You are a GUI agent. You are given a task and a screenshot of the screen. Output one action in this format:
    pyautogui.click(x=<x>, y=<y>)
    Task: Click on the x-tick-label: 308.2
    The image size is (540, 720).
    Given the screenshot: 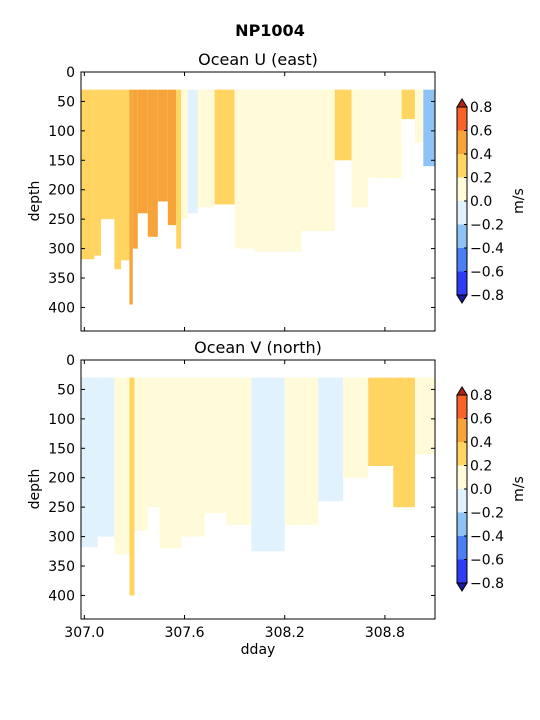 What is the action you would take?
    pyautogui.click(x=285, y=633)
    